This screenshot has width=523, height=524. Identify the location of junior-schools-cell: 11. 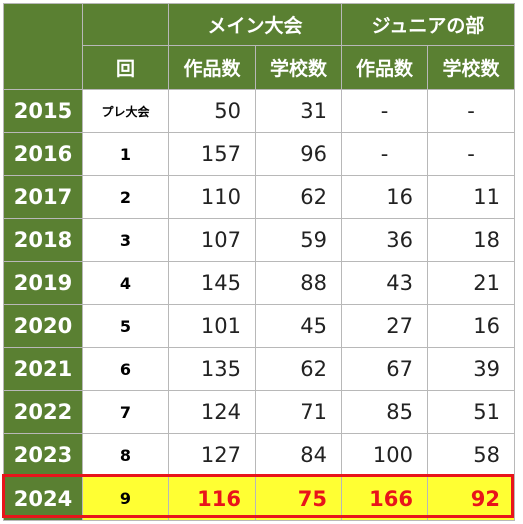
(471, 197).